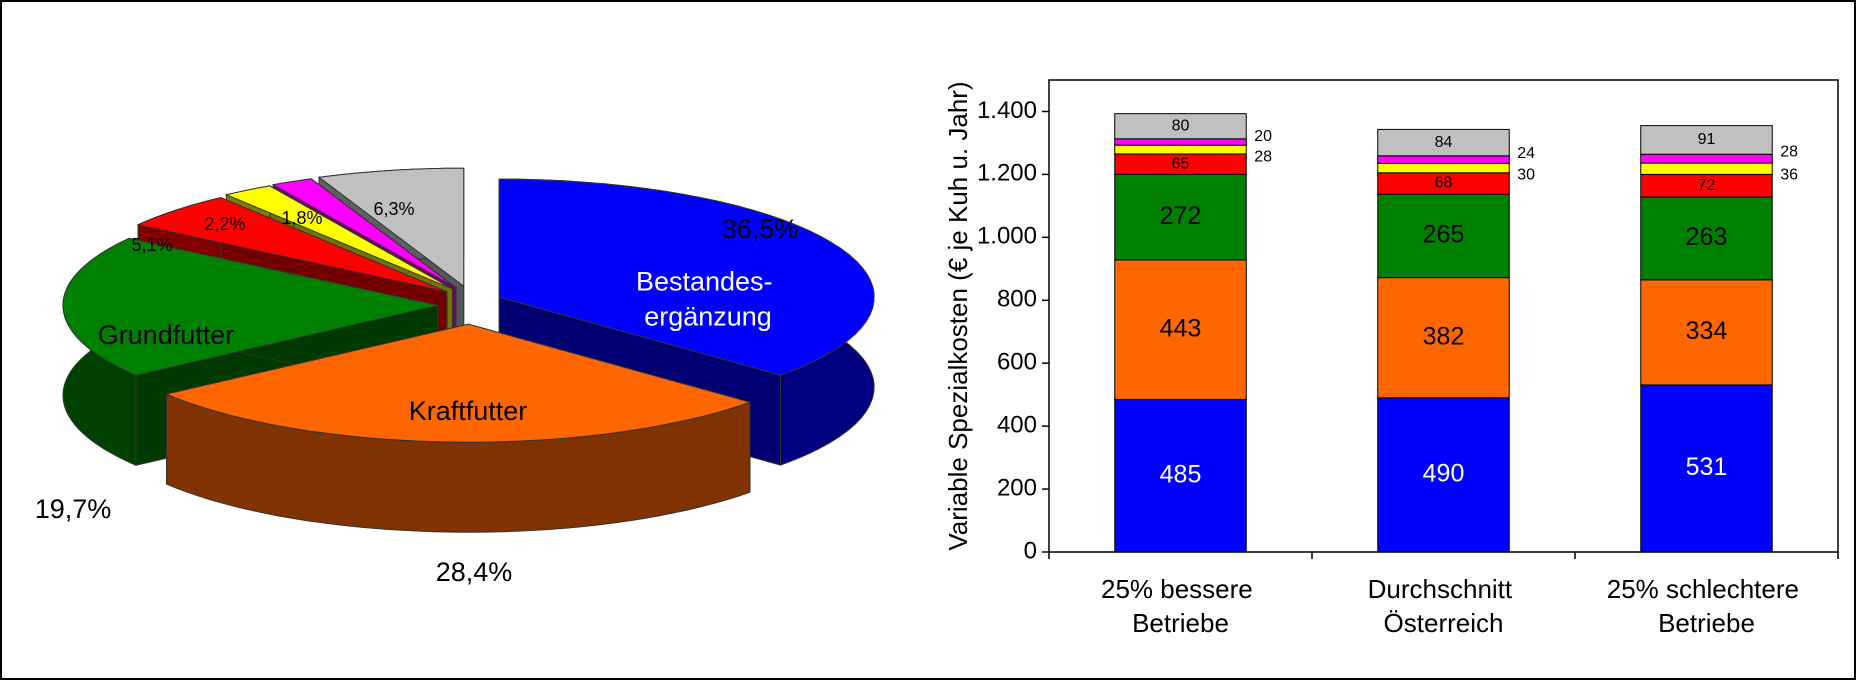  I want to click on data-label: 443, so click(1181, 328).